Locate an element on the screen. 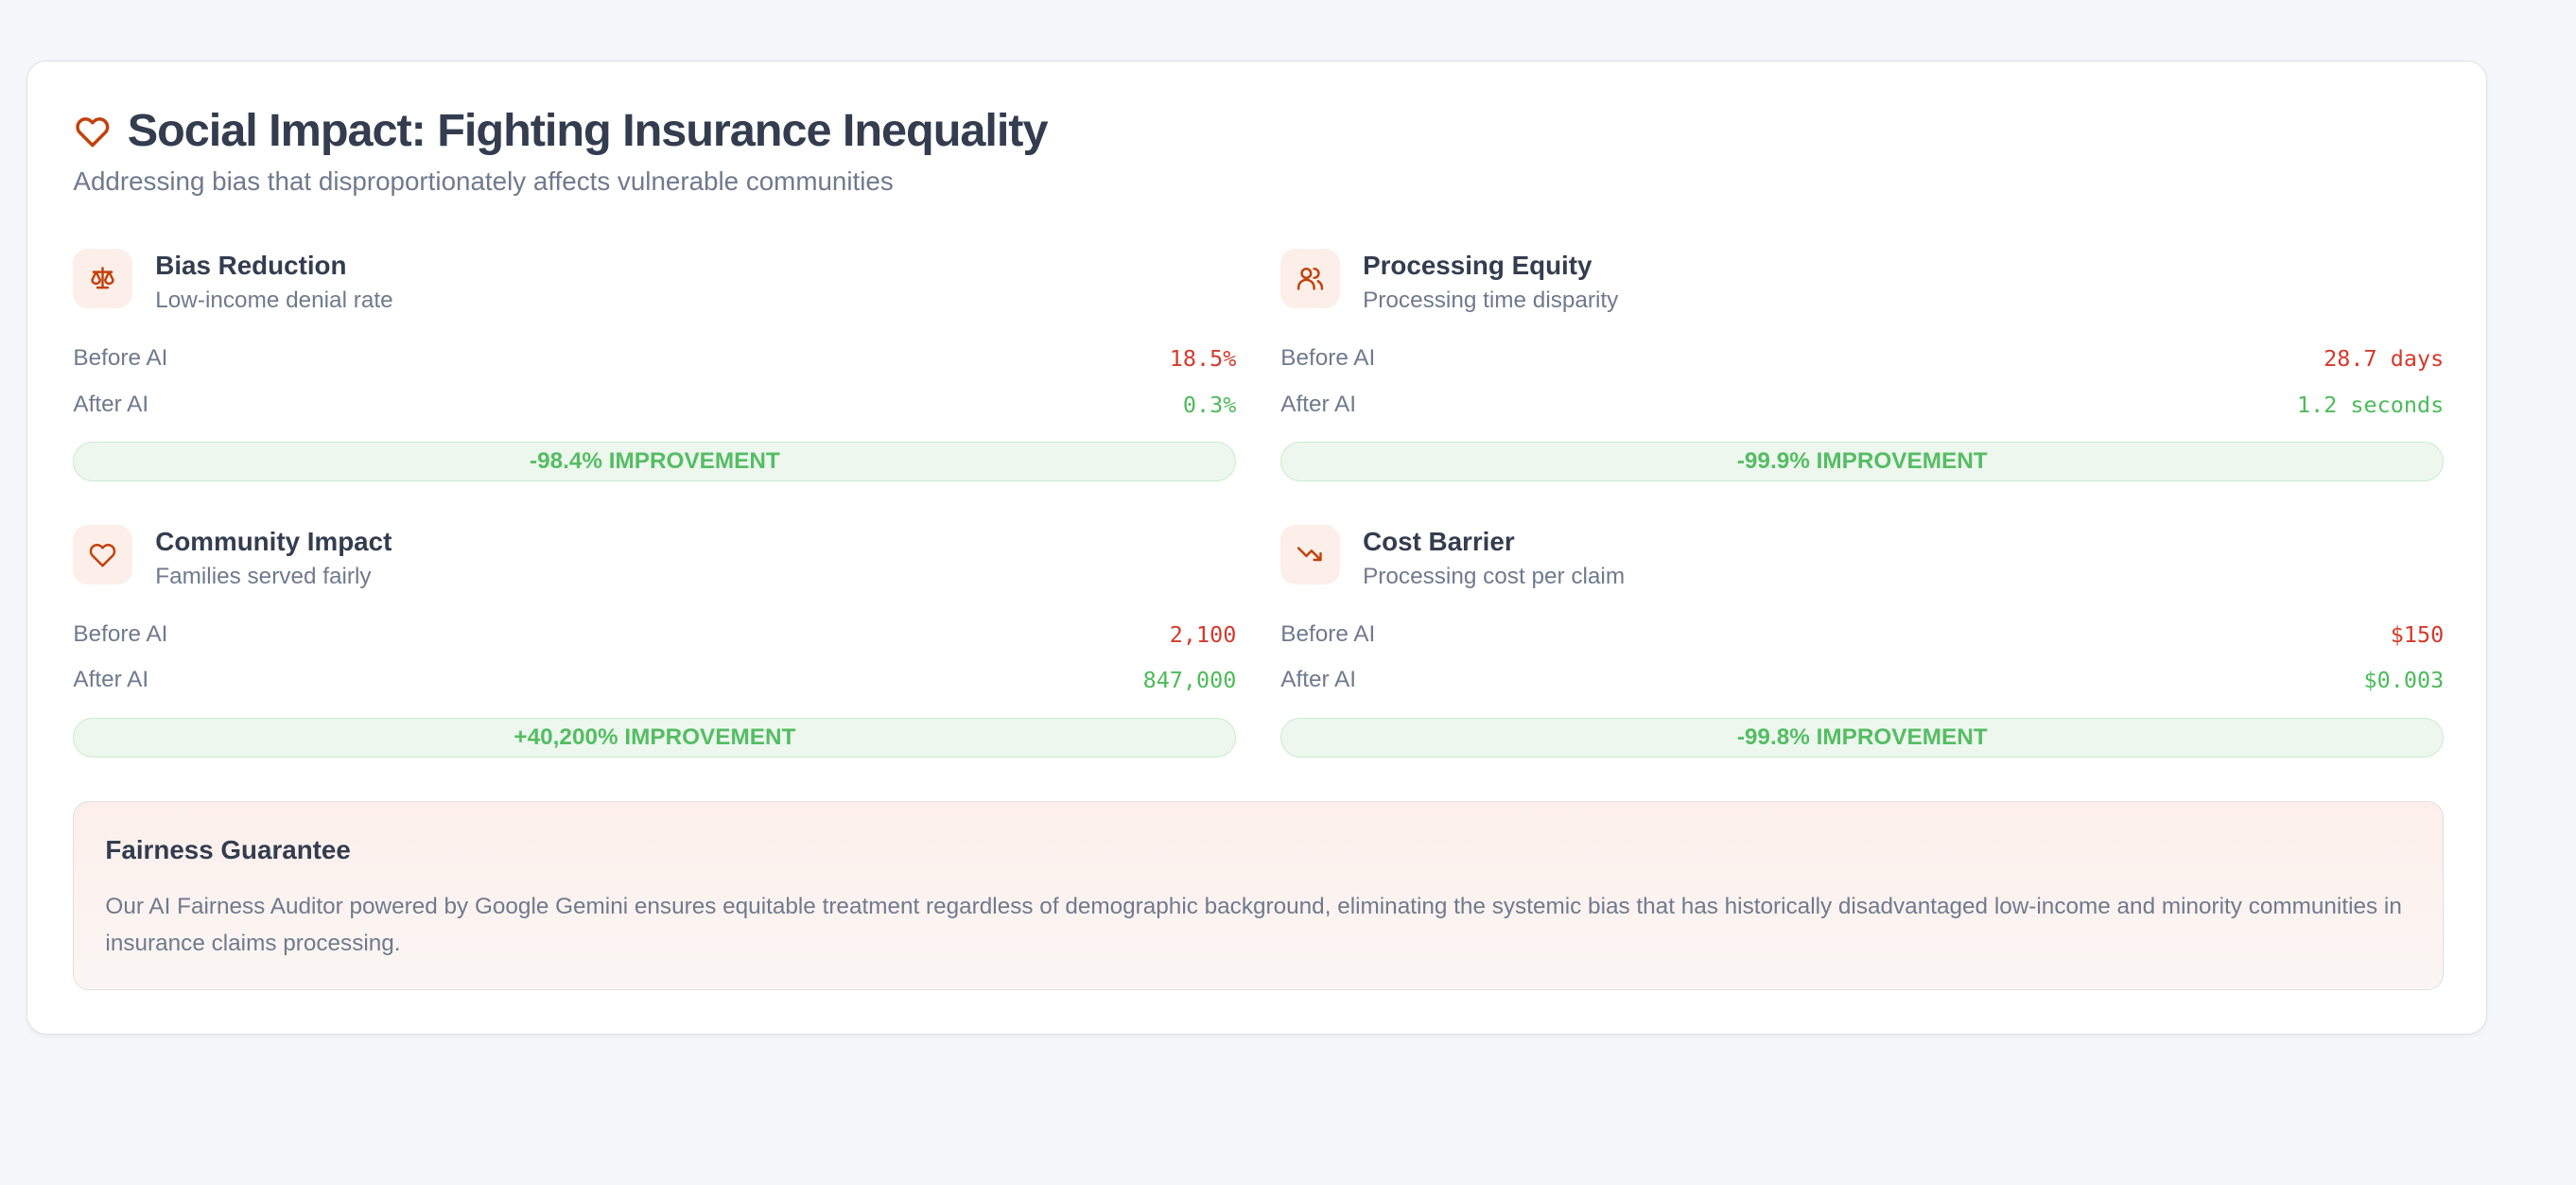 This screenshot has width=2576, height=1185. metric-subtitle: Processing cost per claim is located at coordinates (1494, 576).